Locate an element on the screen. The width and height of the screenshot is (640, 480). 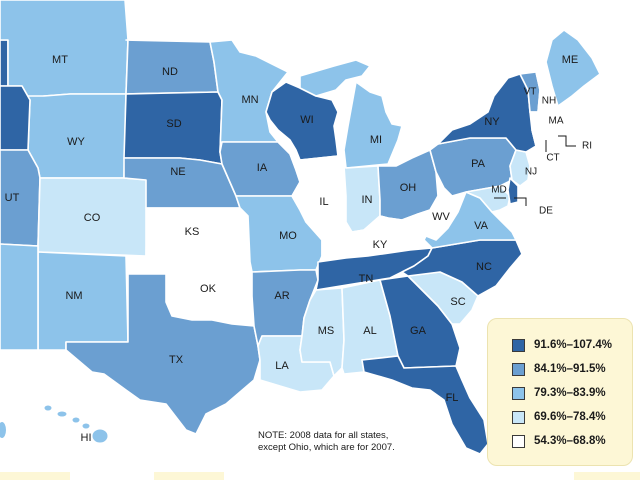
label-MA: MA is located at coordinates (556, 121).